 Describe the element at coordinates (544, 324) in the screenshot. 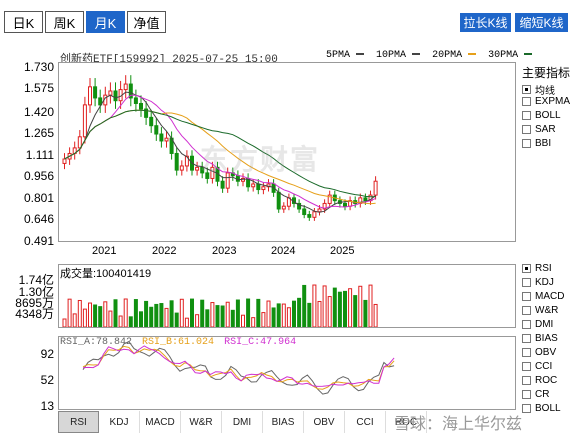

I see `item-label: DMI` at that location.